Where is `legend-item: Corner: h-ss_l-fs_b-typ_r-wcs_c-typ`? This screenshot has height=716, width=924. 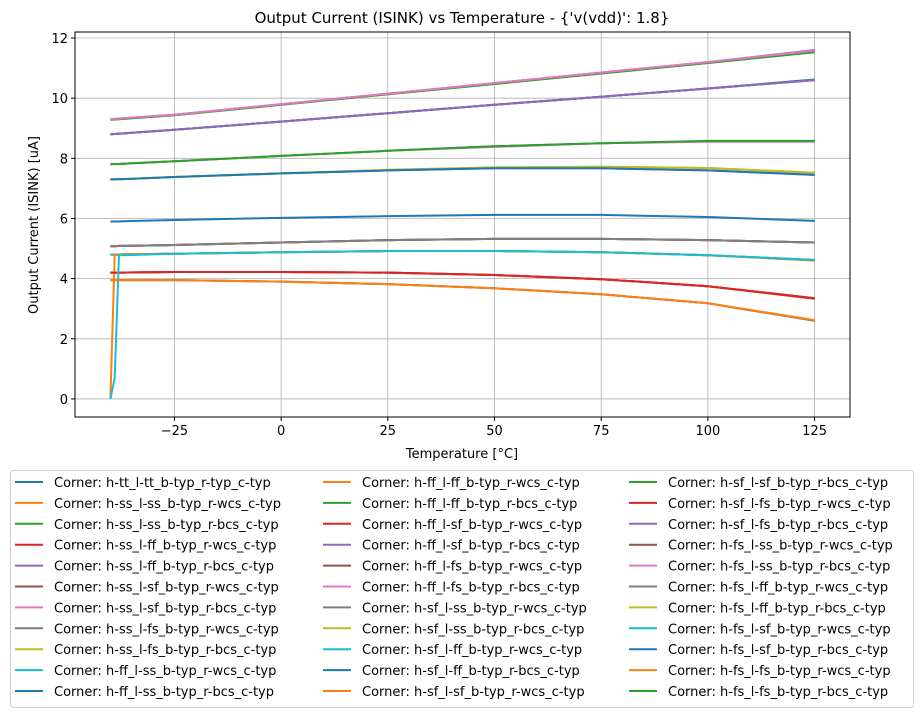
legend-item: Corner: h-ss_l-fs_b-typ_r-wcs_c-typ is located at coordinates (147, 629).